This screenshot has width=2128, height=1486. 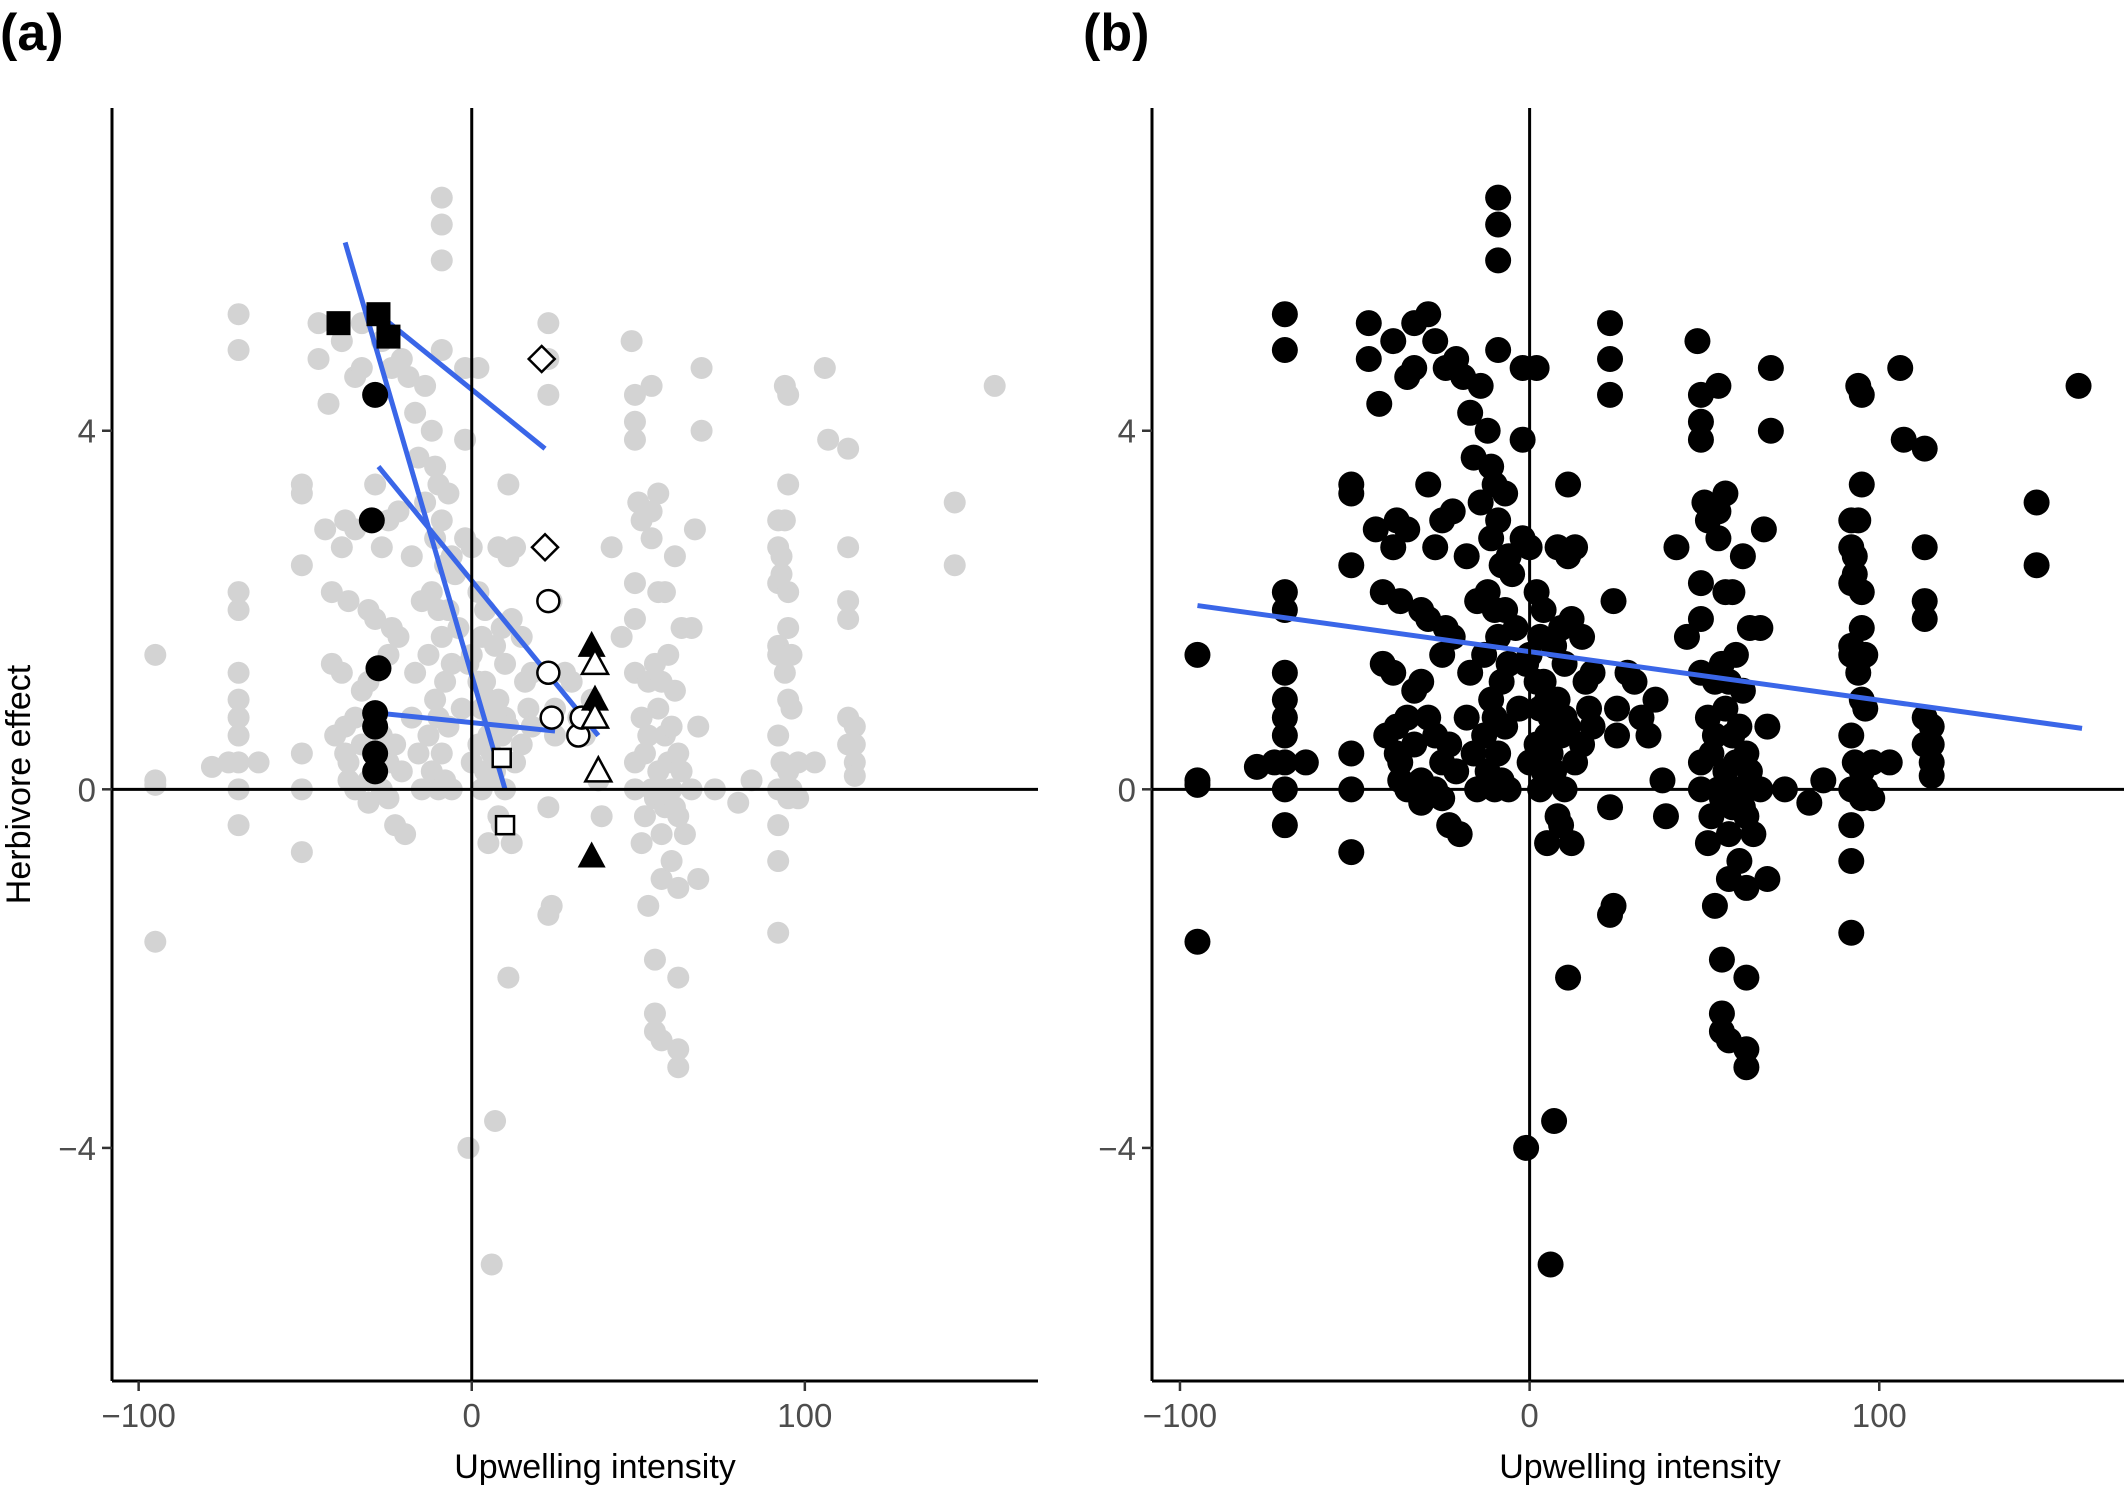 What do you see at coordinates (77, 1148) in the screenshot?
I see `y-tick-label: −4` at bounding box center [77, 1148].